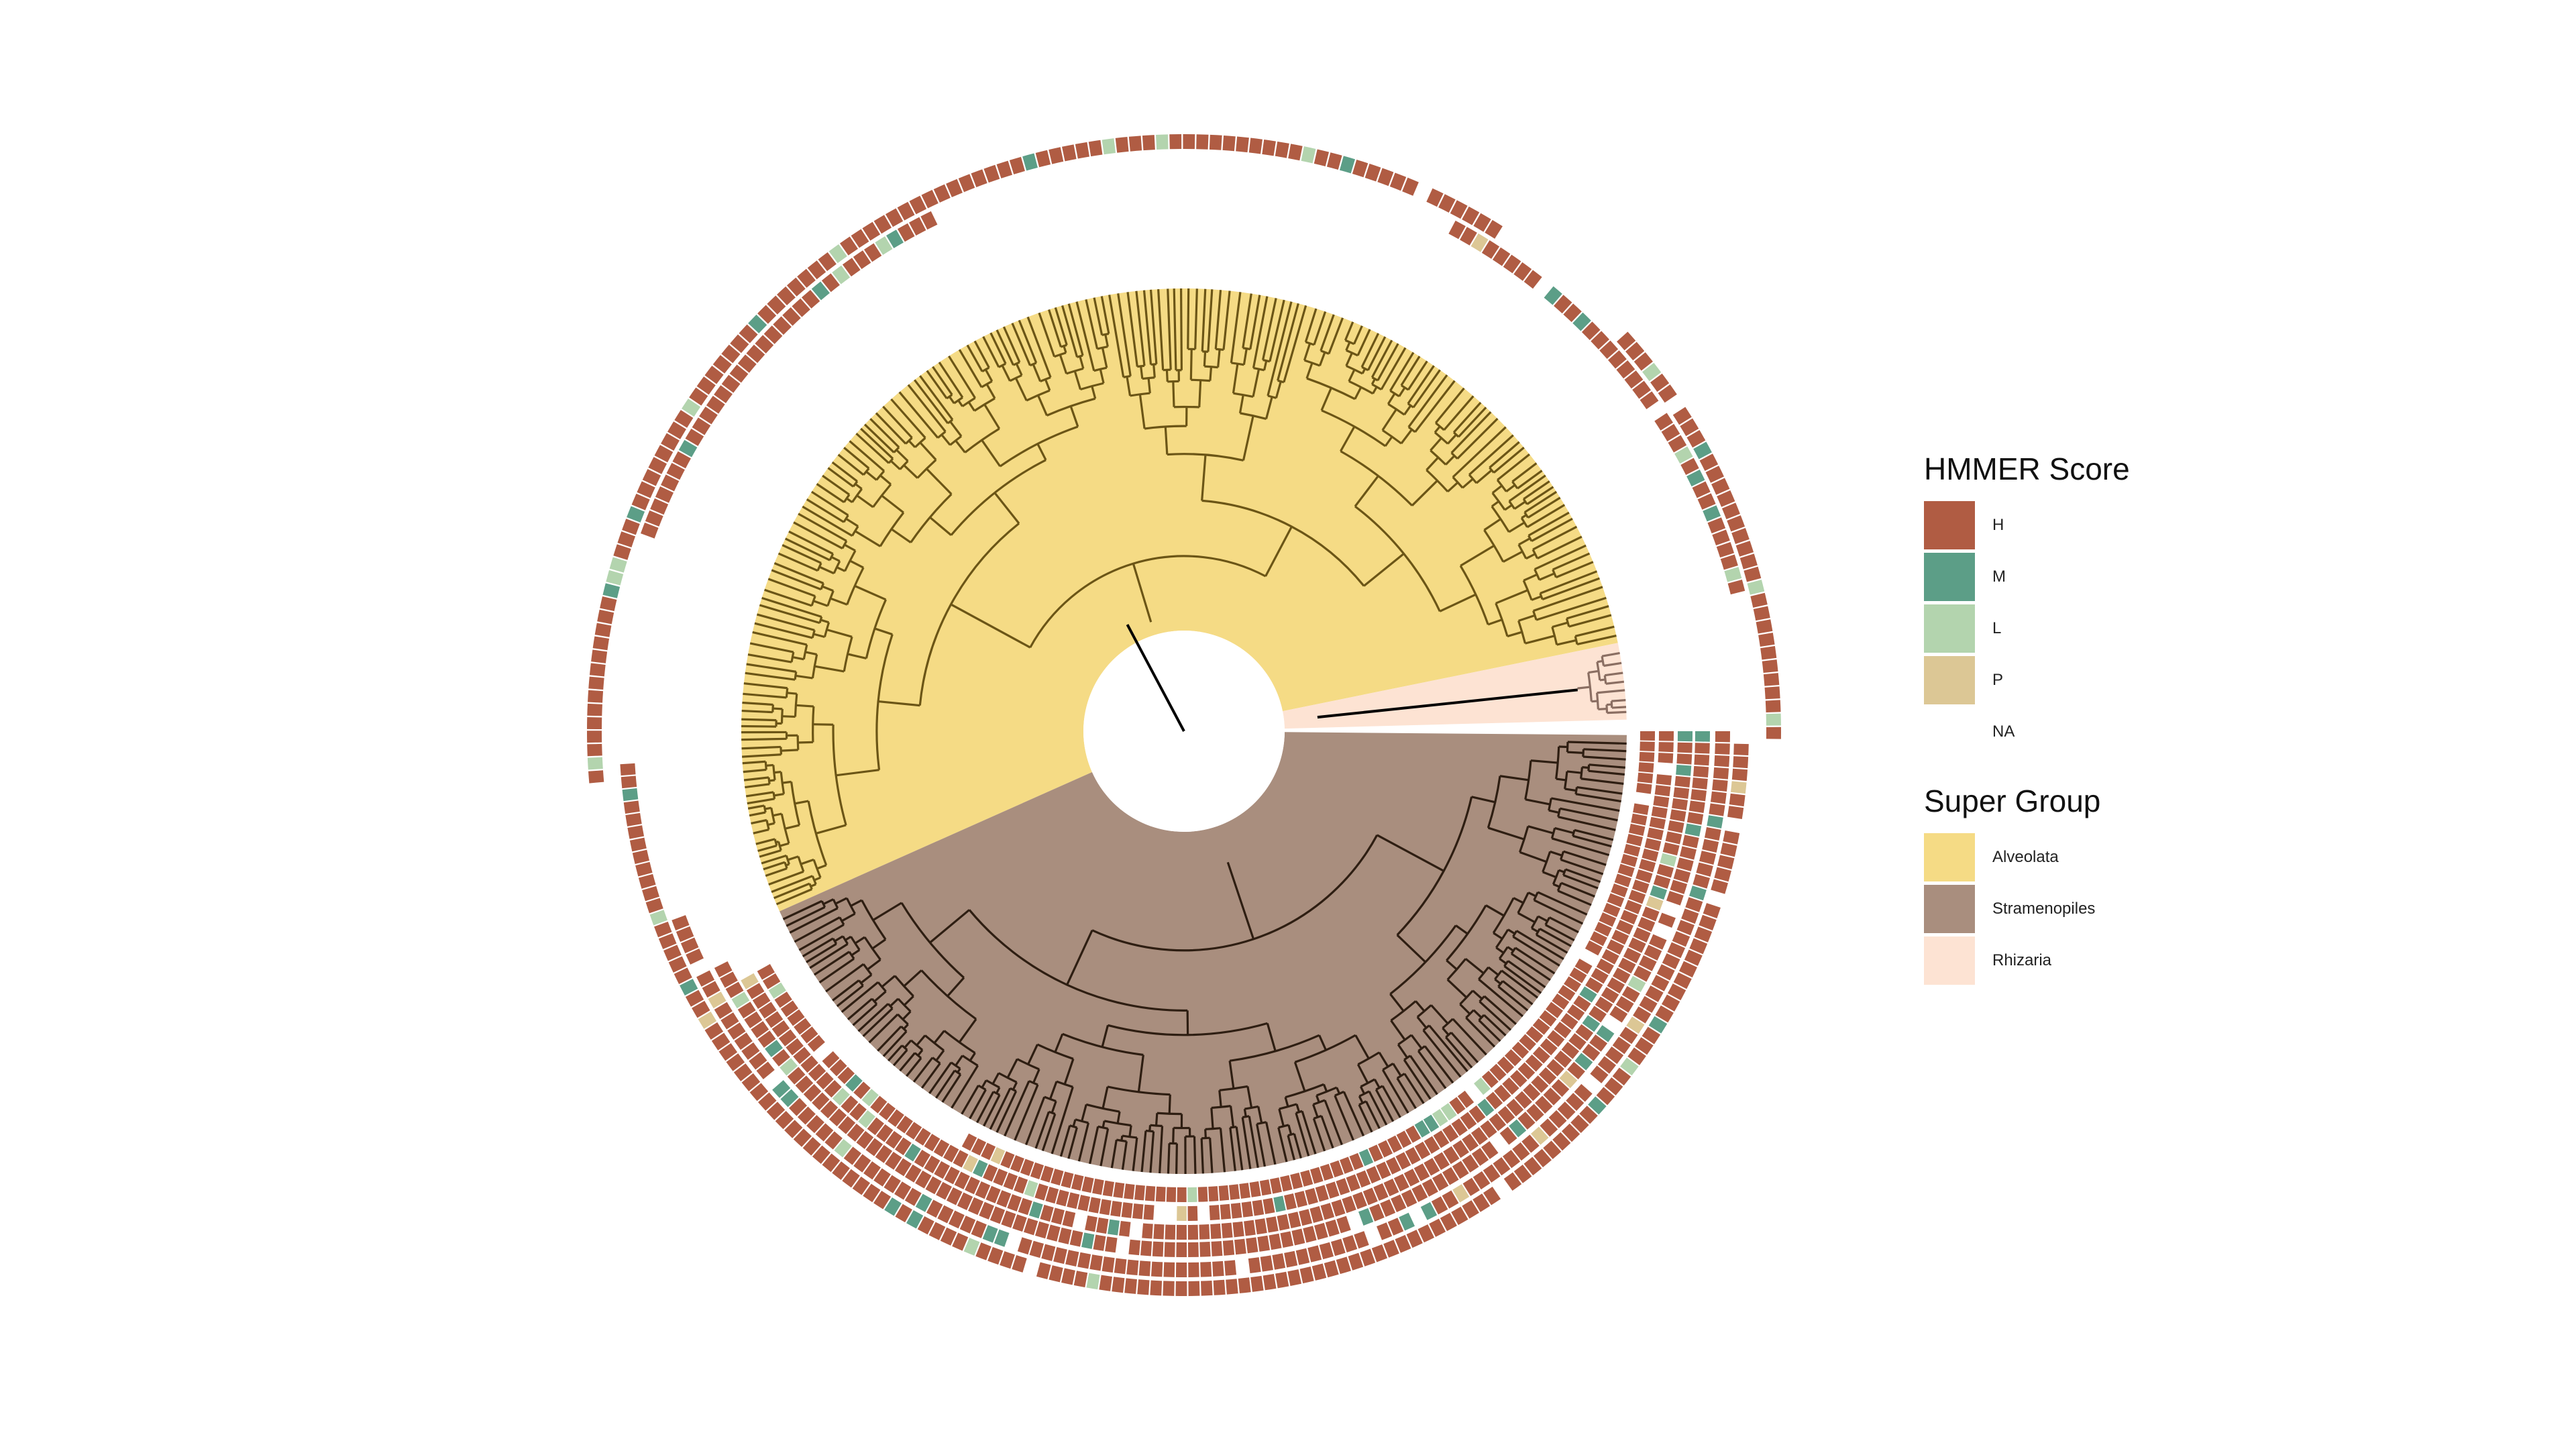 The image size is (2576, 1449). What do you see at coordinates (2044, 908) in the screenshot?
I see `legend-label-stramenopiles: Stramenopiles` at bounding box center [2044, 908].